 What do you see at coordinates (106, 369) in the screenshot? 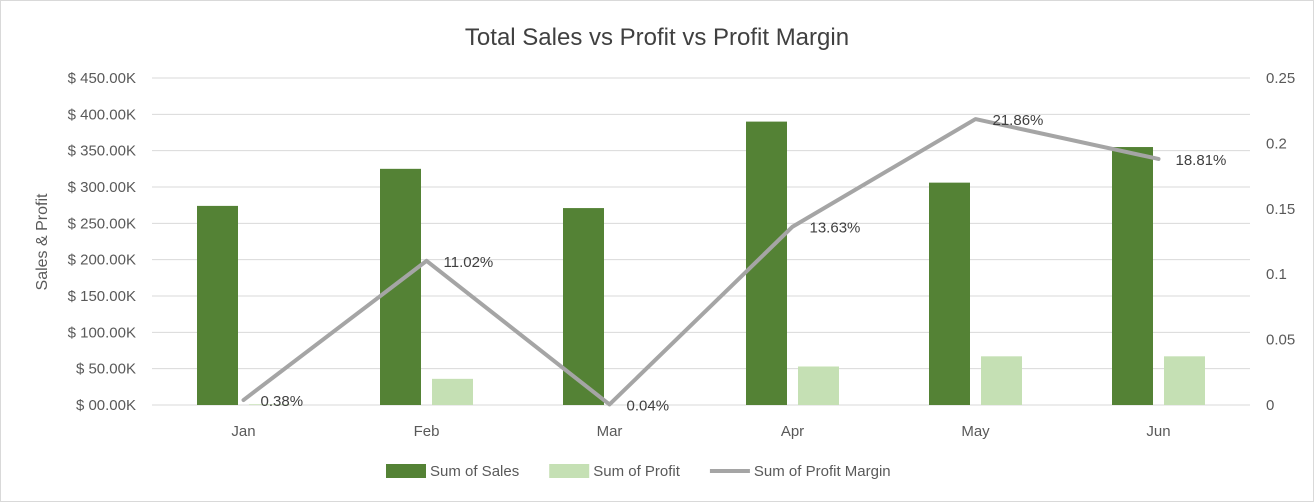
I see `y-tick-label: $ 50.00K` at bounding box center [106, 369].